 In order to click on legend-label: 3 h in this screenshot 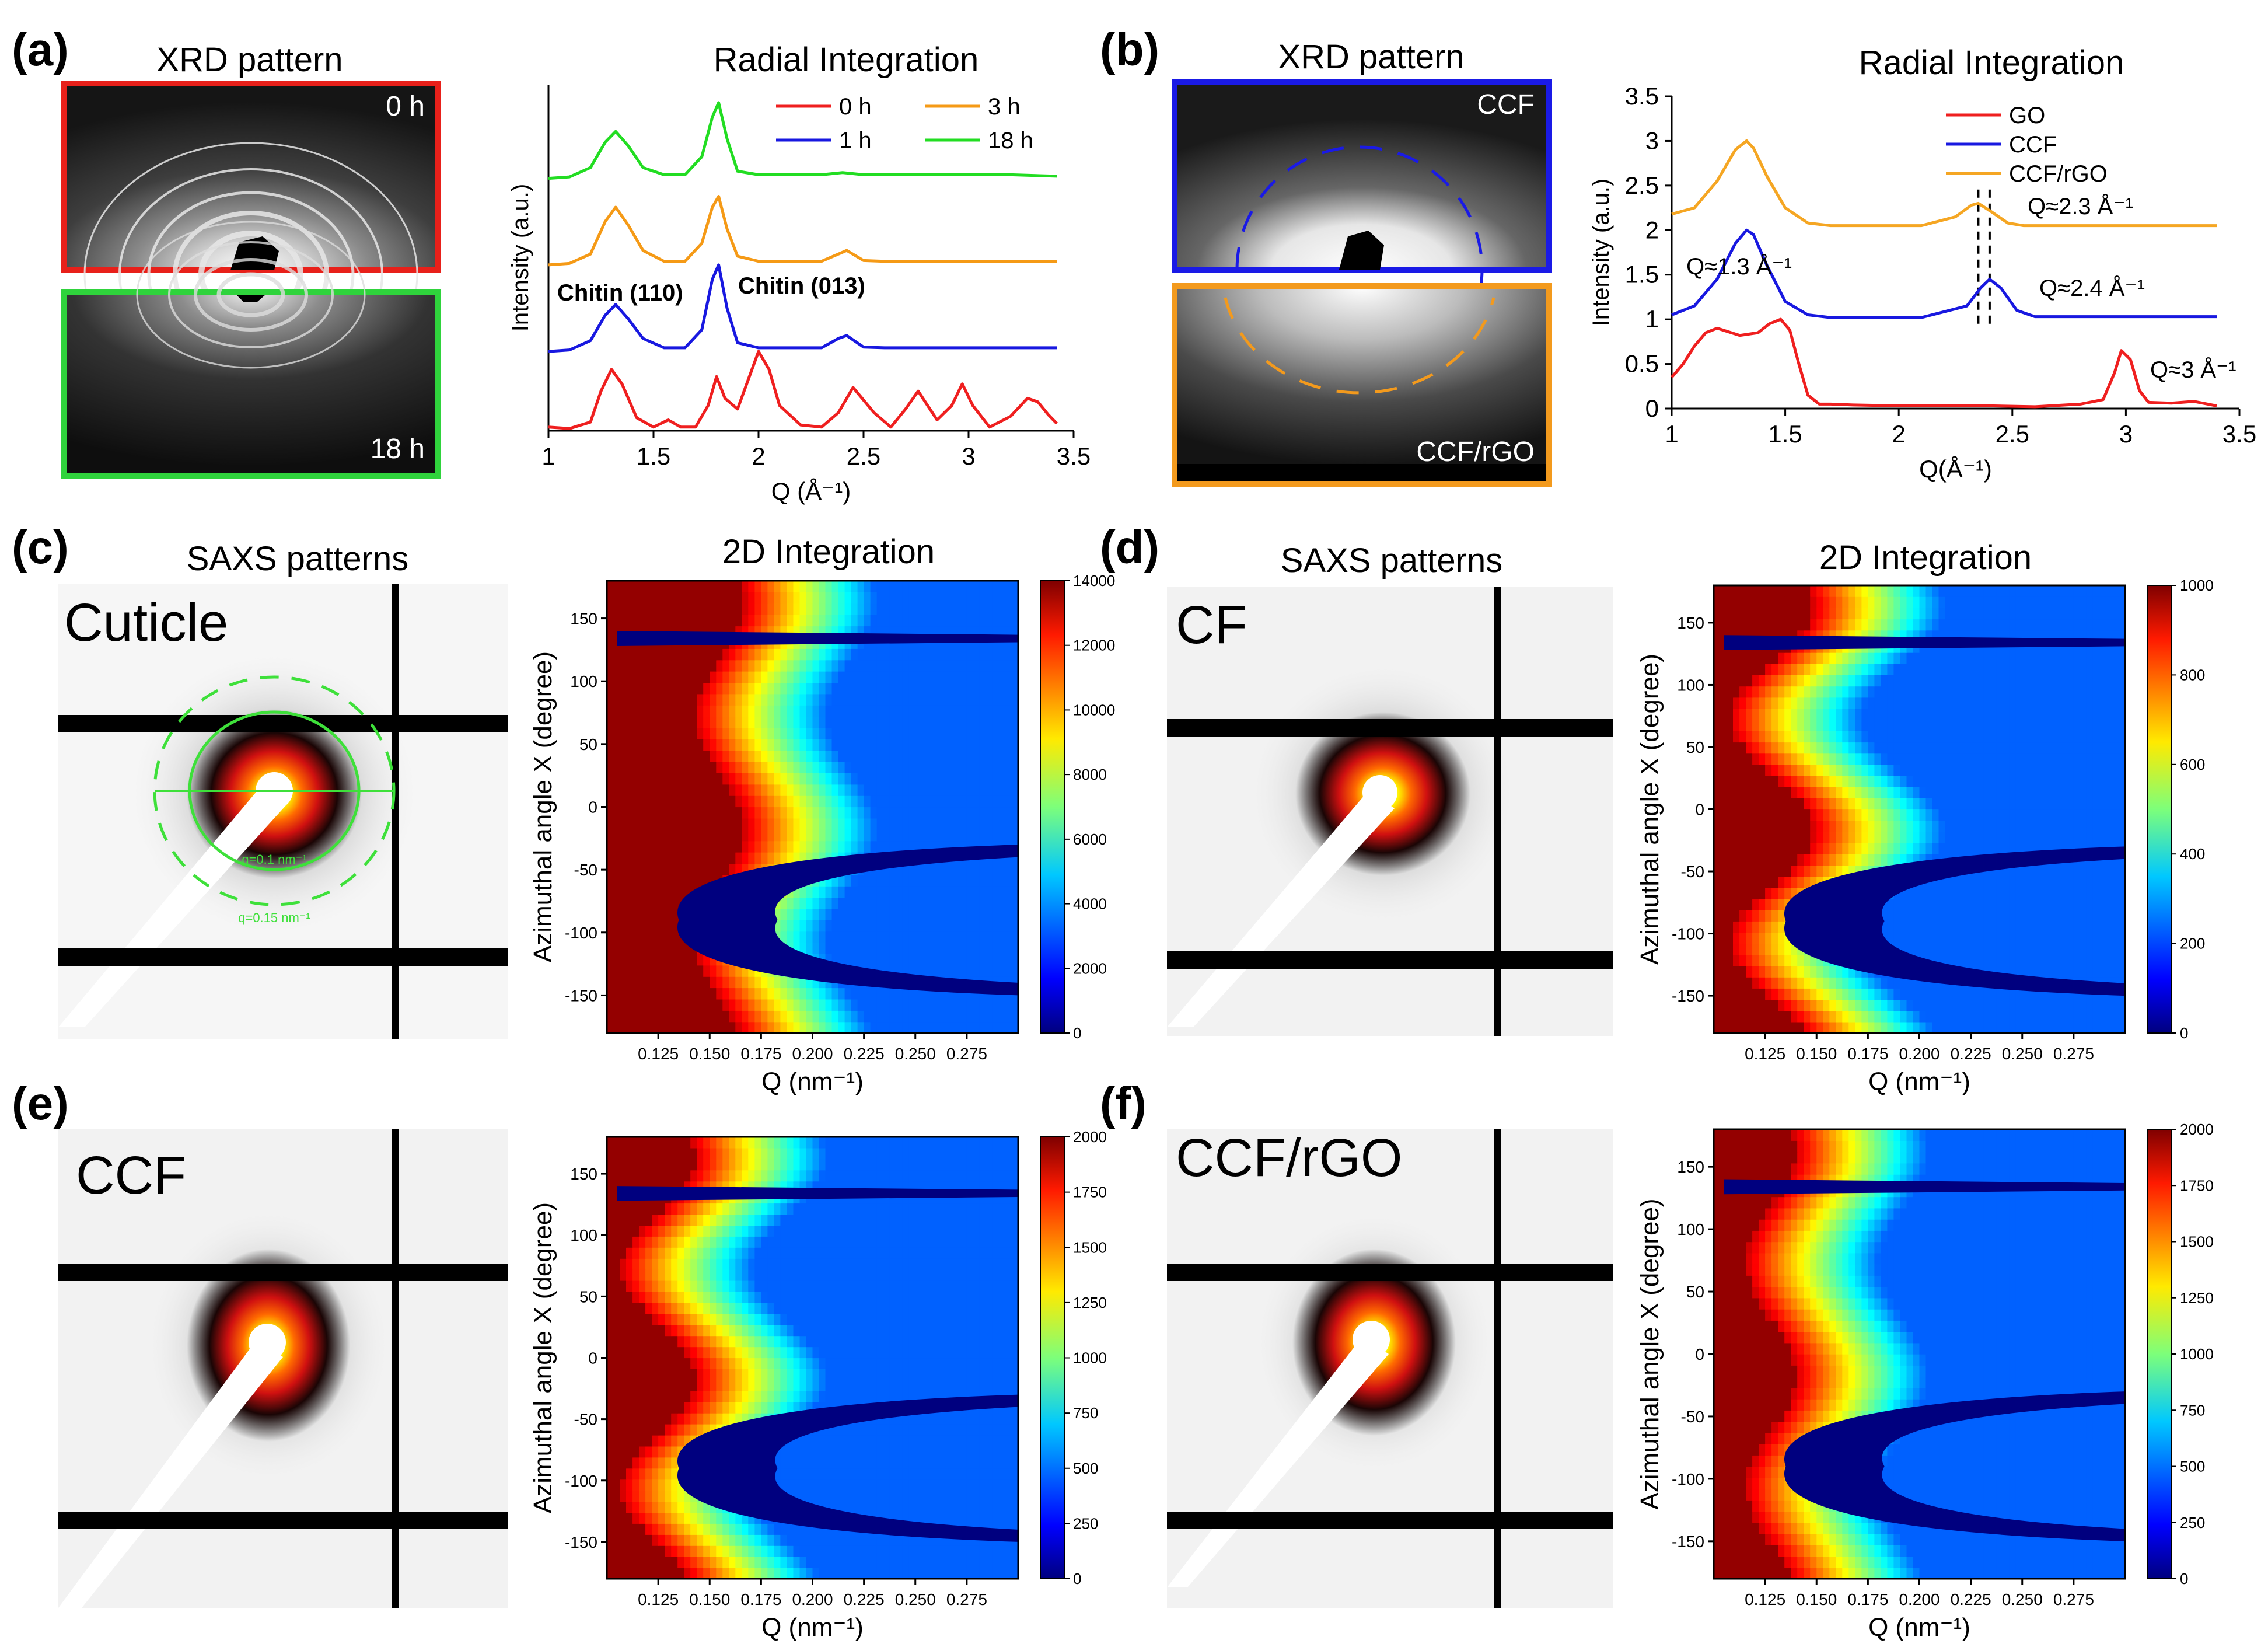, I will do `click(1004, 107)`.